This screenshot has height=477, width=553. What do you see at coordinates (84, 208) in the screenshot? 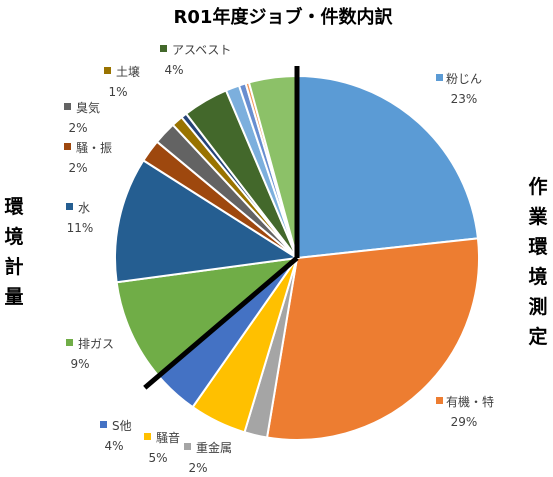
I see `slice-name-label: 水` at bounding box center [84, 208].